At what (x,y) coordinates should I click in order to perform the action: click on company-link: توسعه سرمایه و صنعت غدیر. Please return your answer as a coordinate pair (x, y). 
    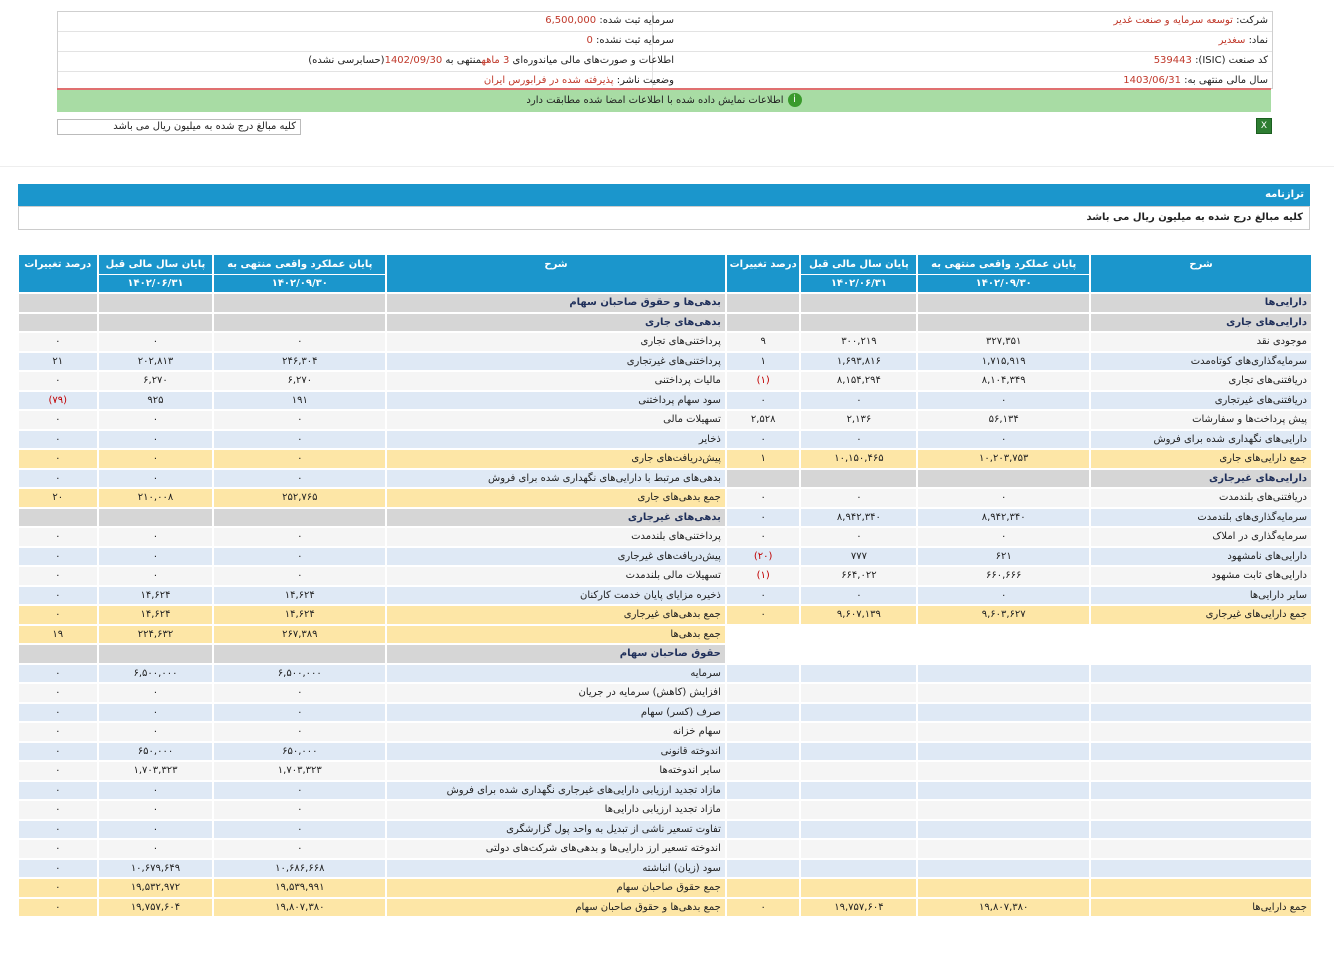
    Looking at the image, I should click on (1173, 20).